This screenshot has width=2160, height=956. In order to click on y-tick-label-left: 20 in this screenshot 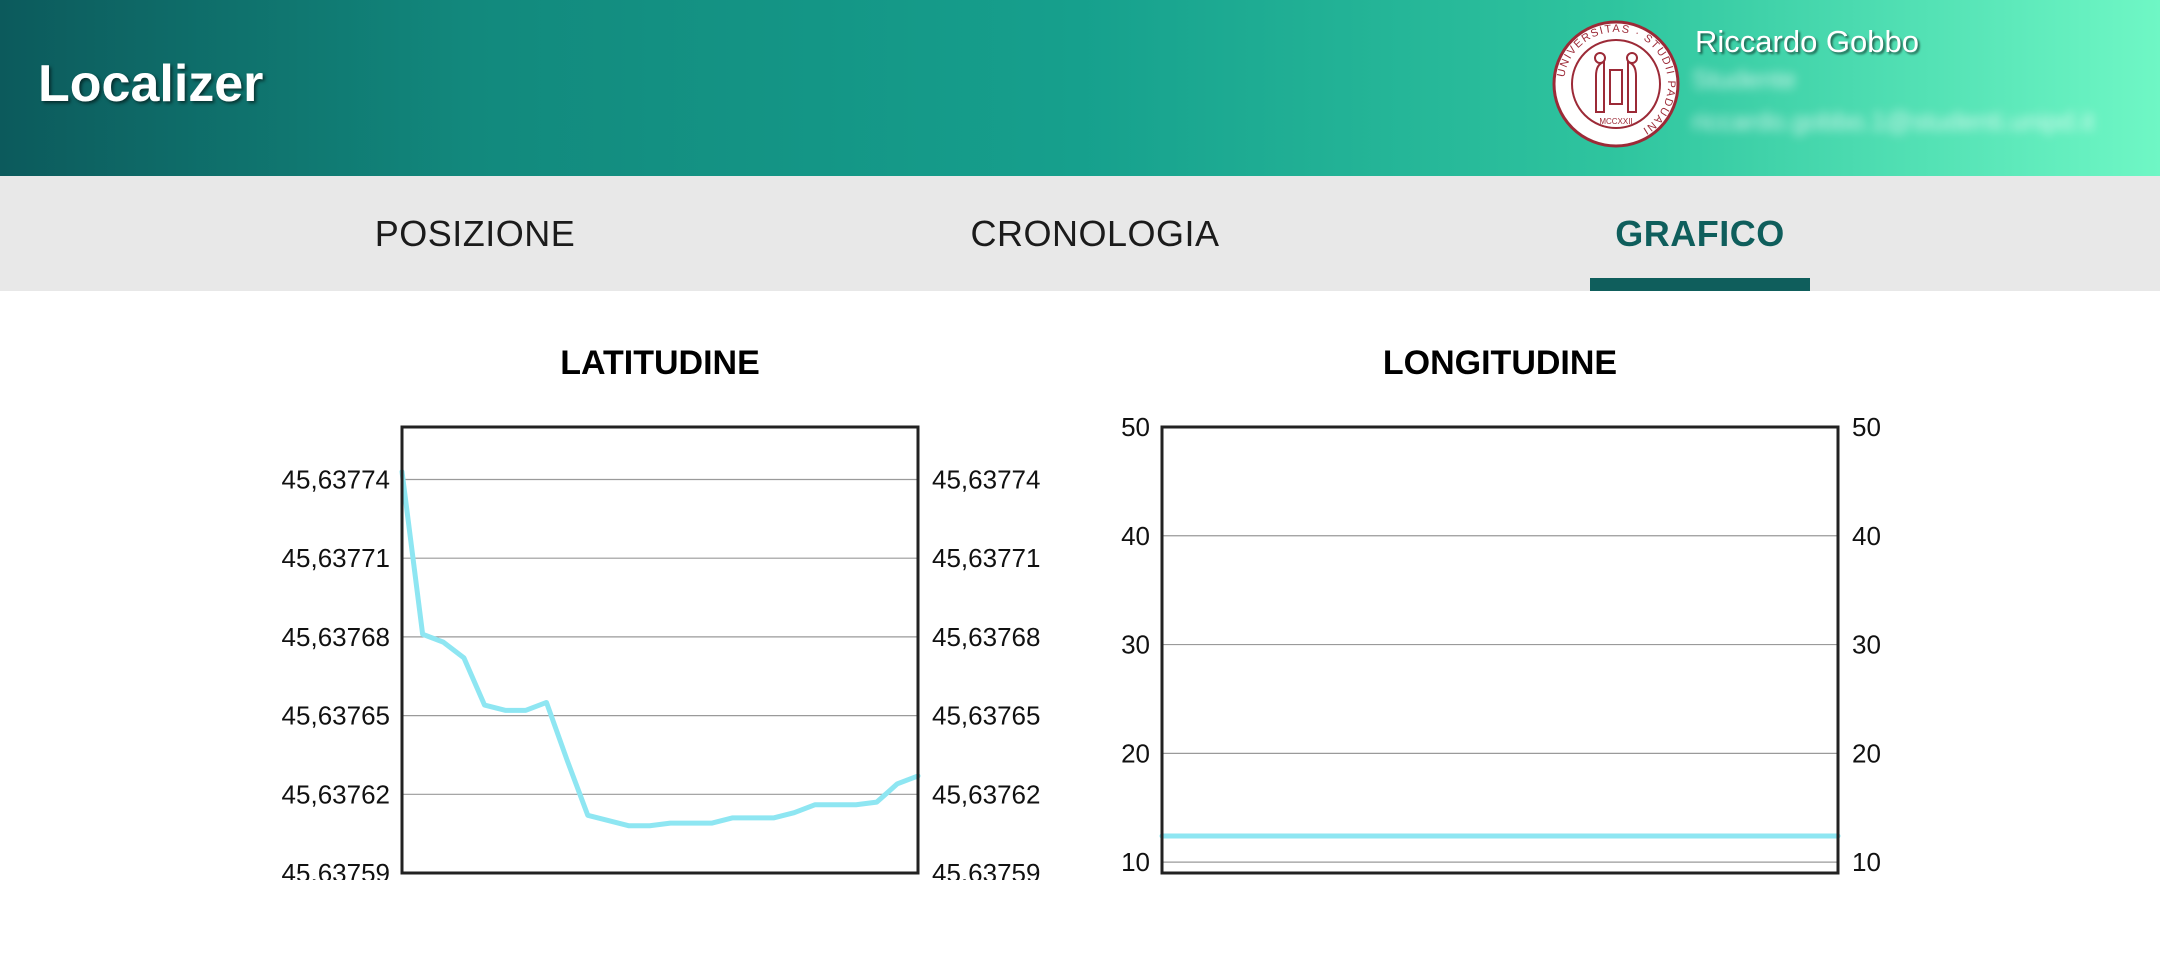, I will do `click(1135, 753)`.